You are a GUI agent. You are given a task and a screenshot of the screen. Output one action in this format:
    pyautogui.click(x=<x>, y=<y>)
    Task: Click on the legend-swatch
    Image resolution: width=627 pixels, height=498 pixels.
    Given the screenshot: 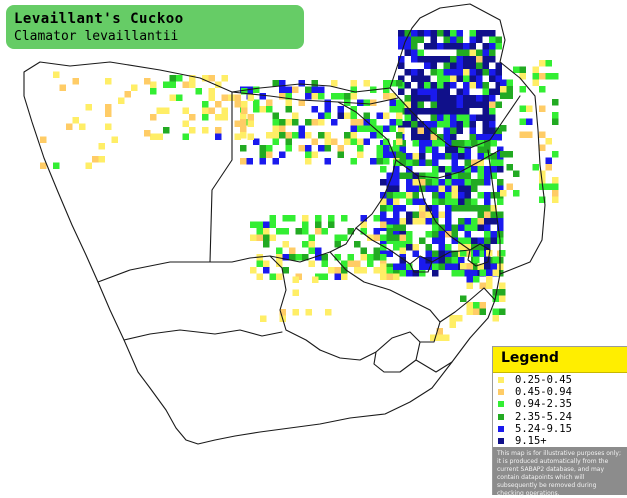 What is the action you would take?
    pyautogui.click(x=501, y=380)
    